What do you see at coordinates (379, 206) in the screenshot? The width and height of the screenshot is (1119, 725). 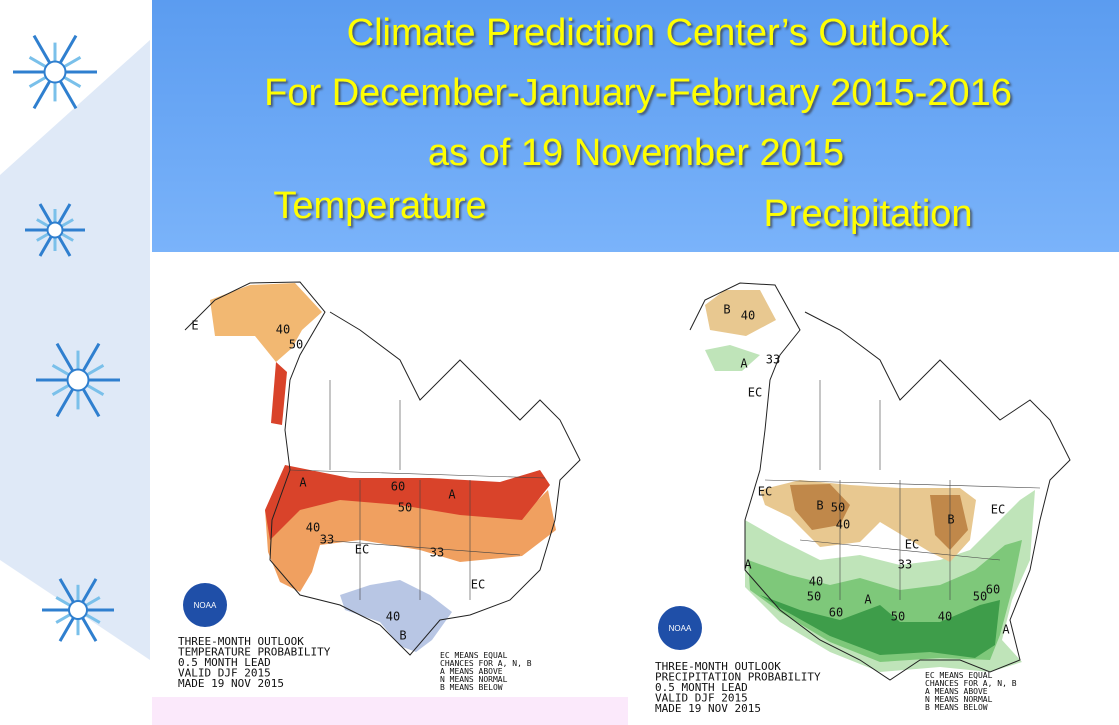 I see `panel-title: Temperature` at bounding box center [379, 206].